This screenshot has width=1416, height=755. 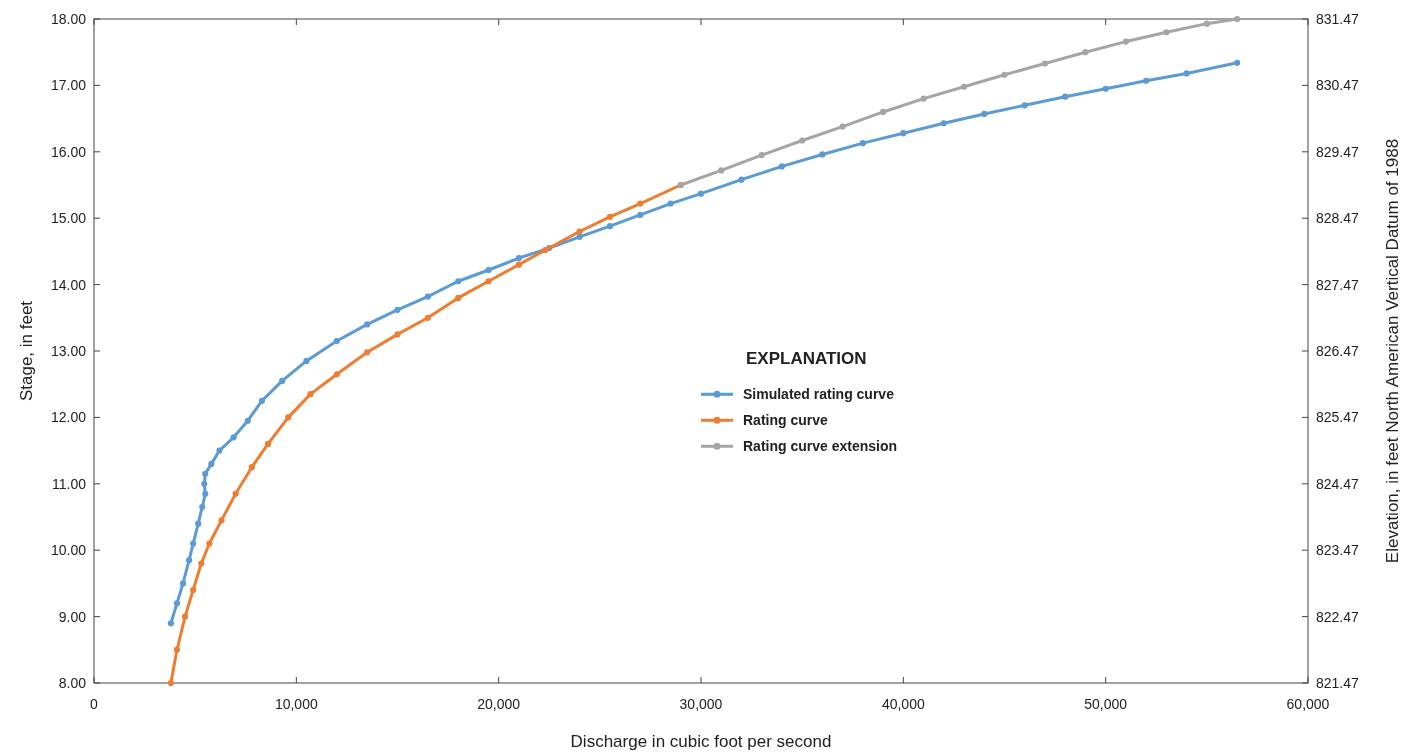 I want to click on y-tick-label: 17.00, so click(x=68, y=85).